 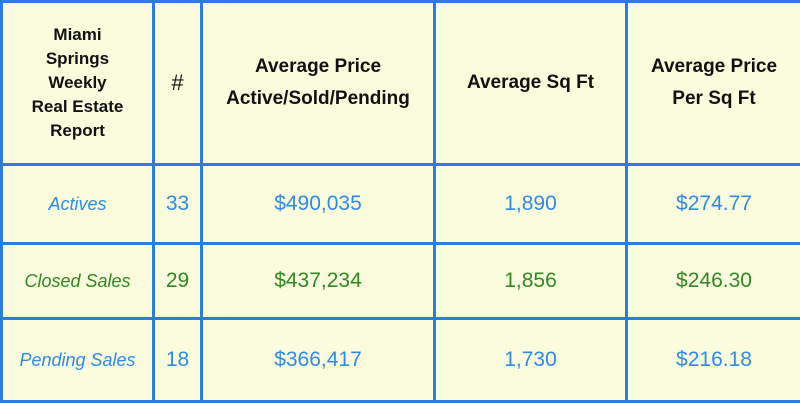 What do you see at coordinates (713, 360) in the screenshot?
I see `ppsf-cell: $216.18` at bounding box center [713, 360].